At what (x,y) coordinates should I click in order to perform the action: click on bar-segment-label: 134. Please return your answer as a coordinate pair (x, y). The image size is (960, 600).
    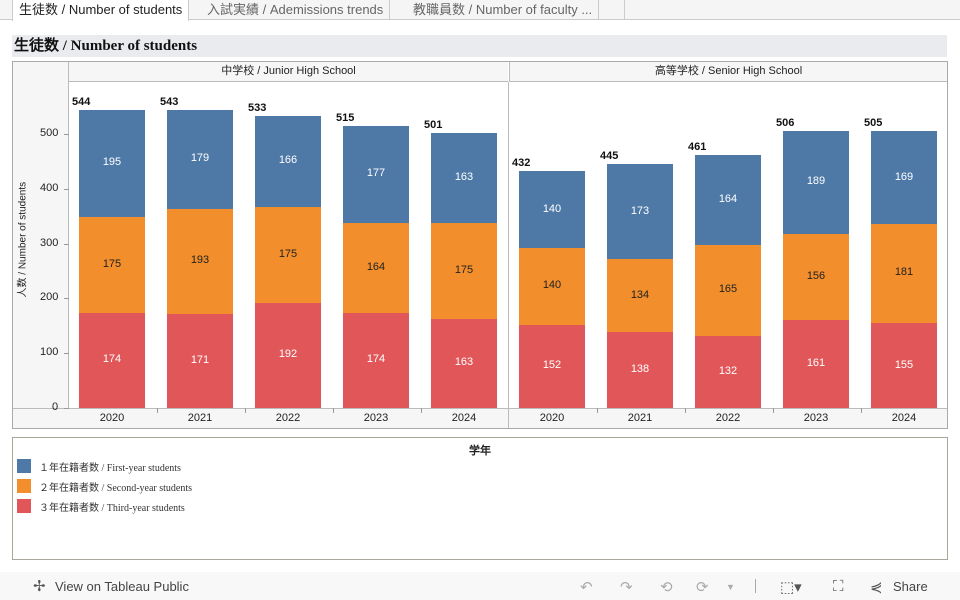
    Looking at the image, I should click on (640, 294).